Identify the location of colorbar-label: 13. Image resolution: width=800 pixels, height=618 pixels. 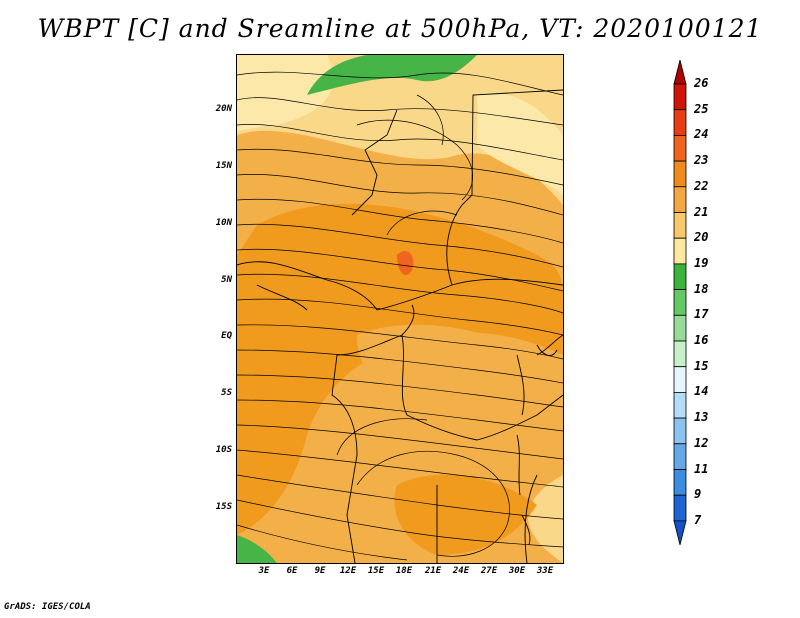
(701, 417).